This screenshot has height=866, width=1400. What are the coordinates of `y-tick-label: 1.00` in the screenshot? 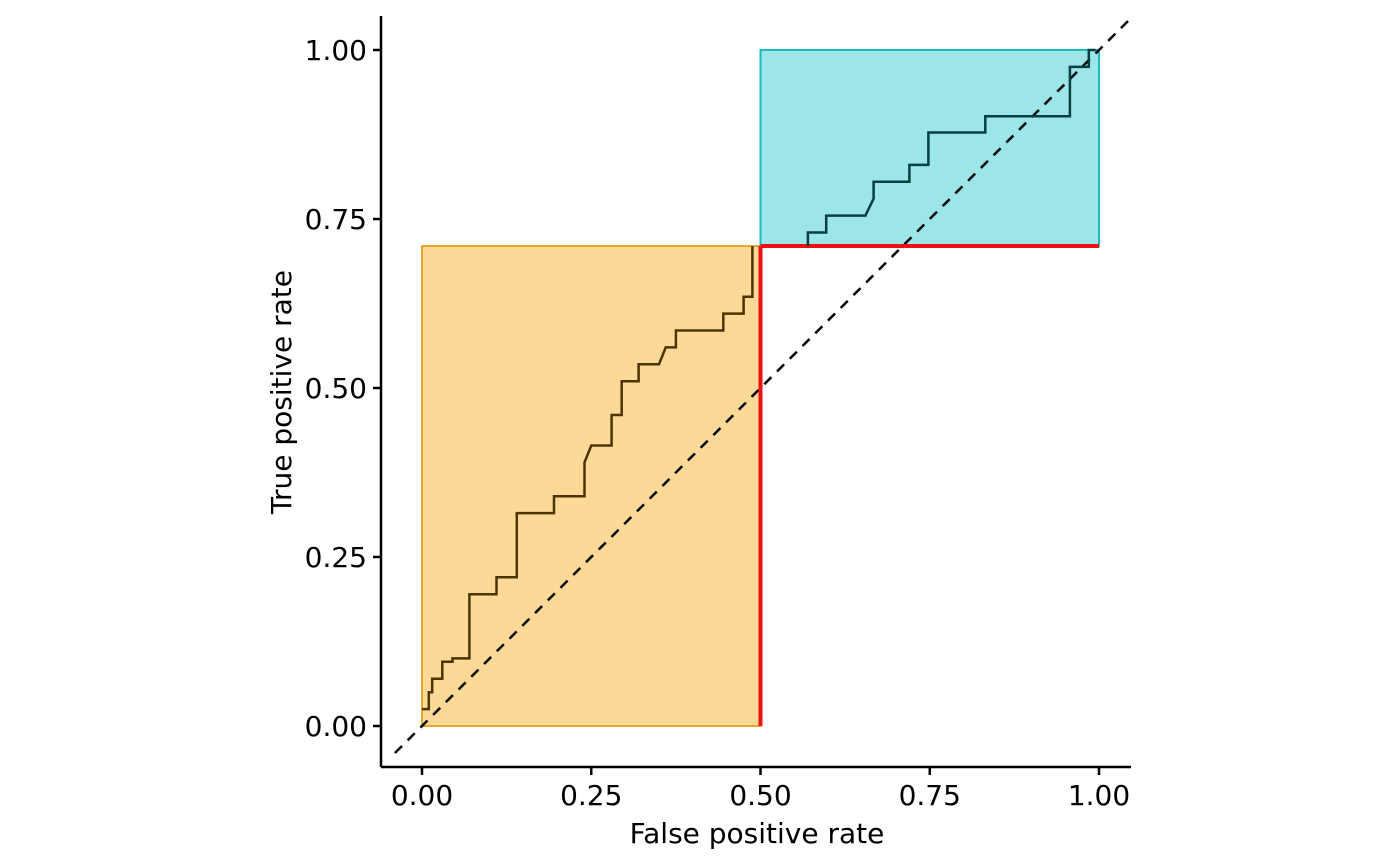 It's located at (336, 50).